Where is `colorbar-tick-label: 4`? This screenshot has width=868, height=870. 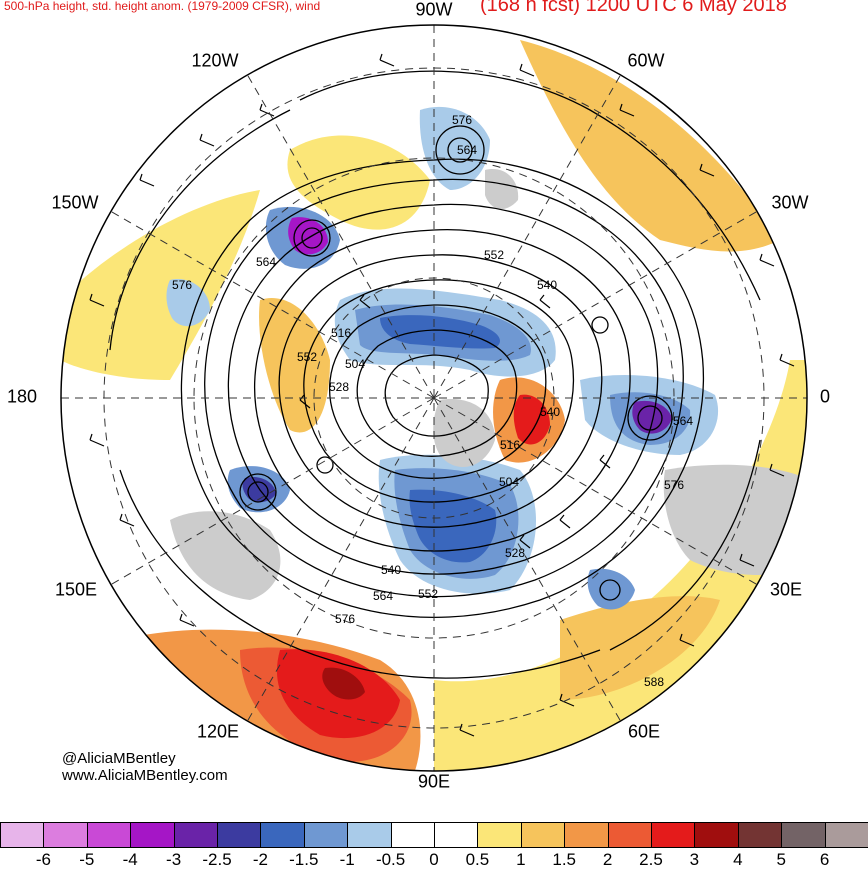 colorbar-tick-label: 4 is located at coordinates (738, 859).